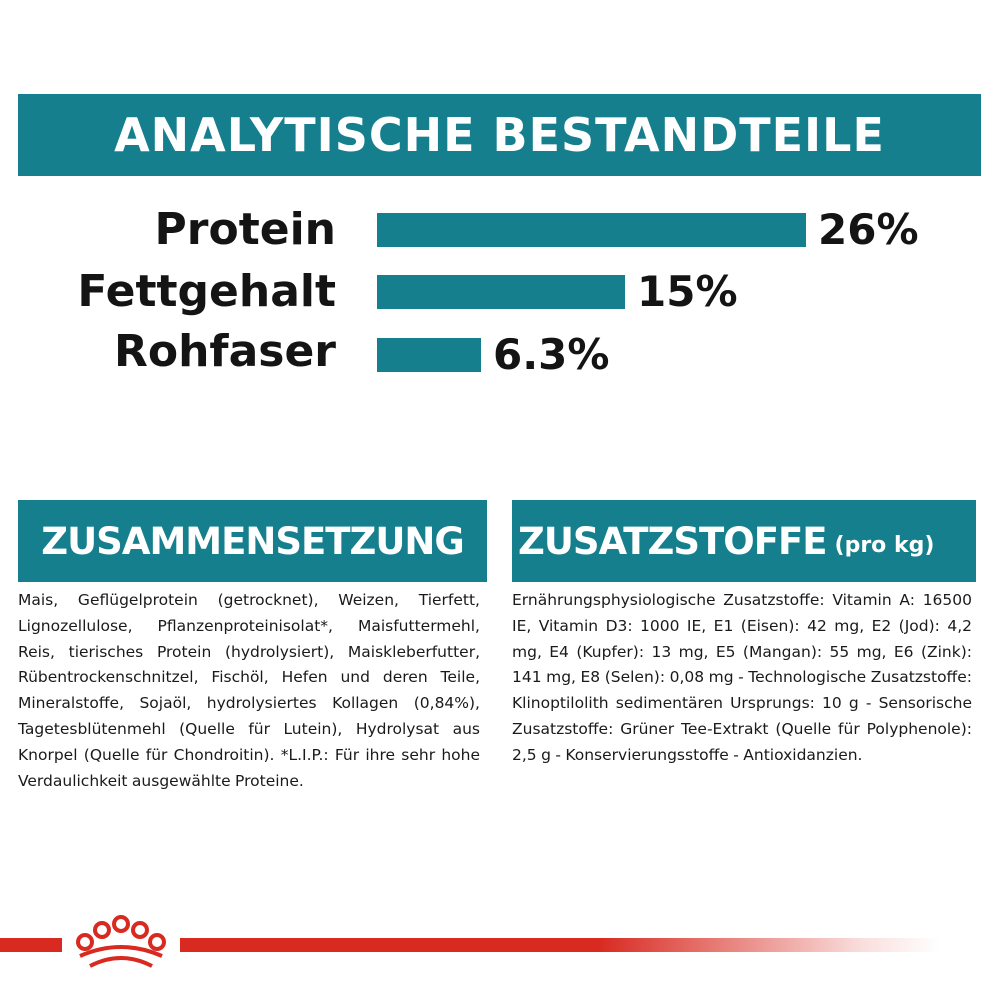 The image size is (1000, 1000). Describe the element at coordinates (884, 545) in the screenshot. I see `additives-heading-suffix: (pro kg)` at that location.